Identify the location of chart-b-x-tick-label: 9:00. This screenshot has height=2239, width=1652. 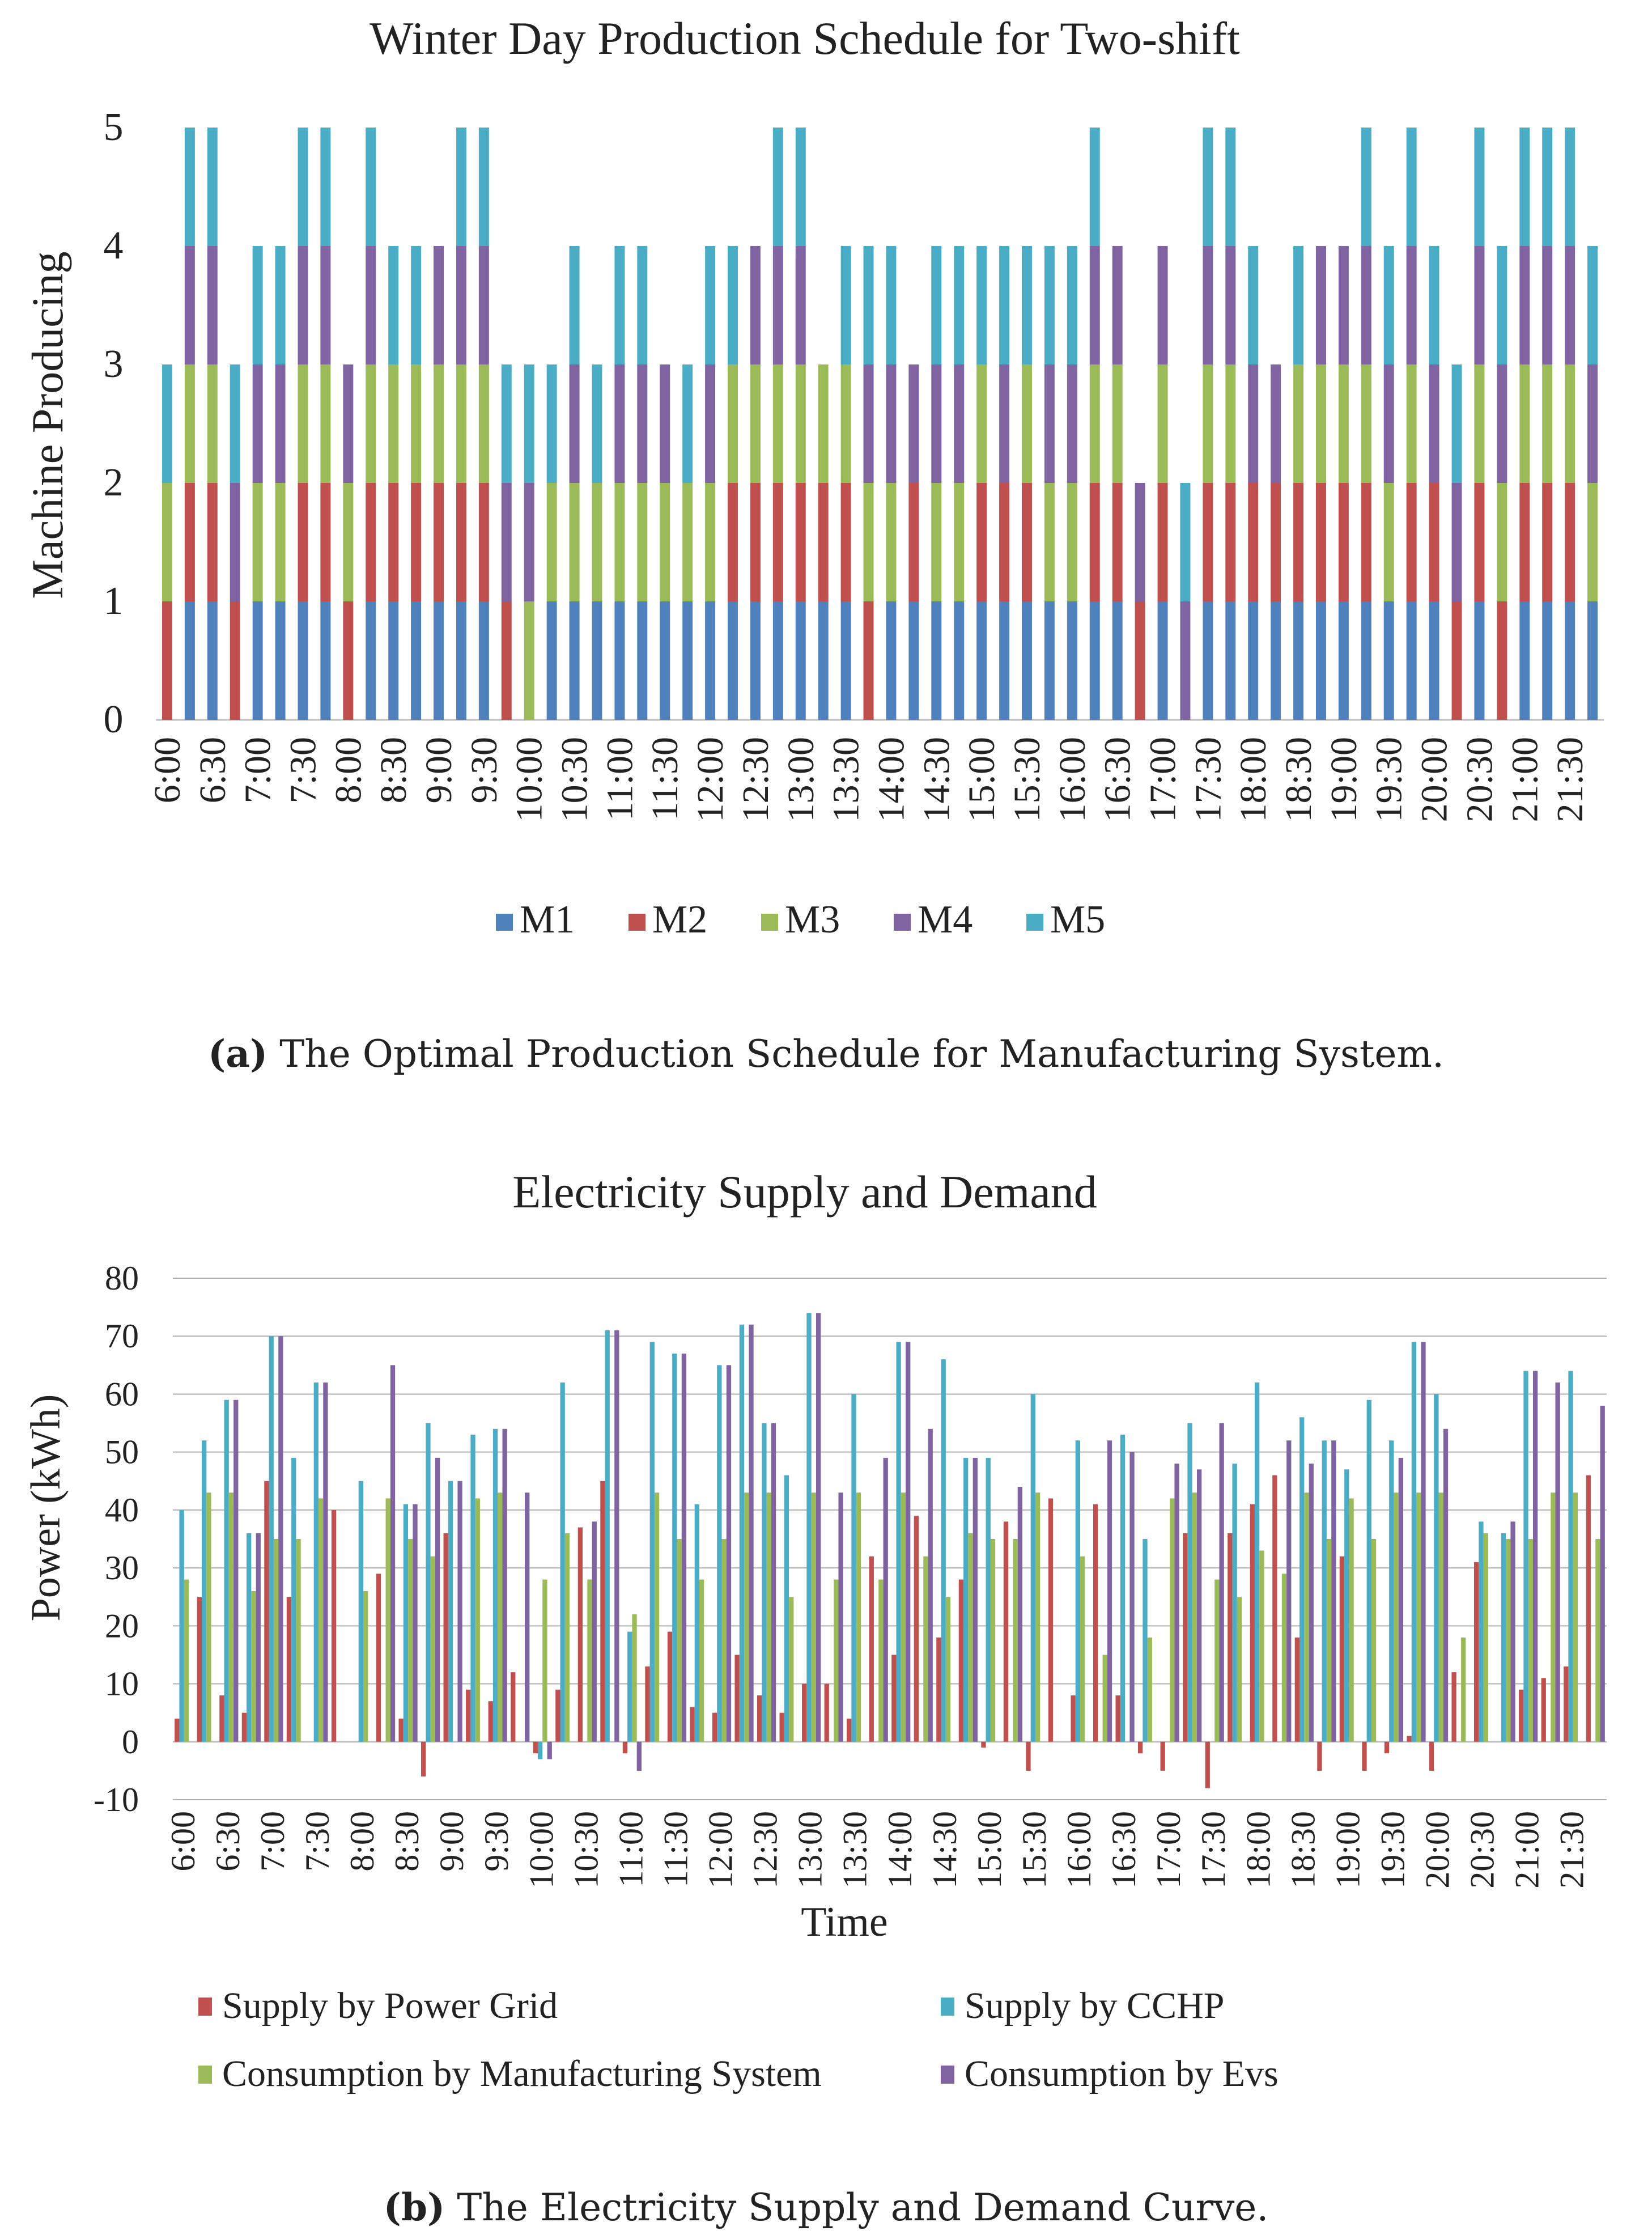
(451, 1841).